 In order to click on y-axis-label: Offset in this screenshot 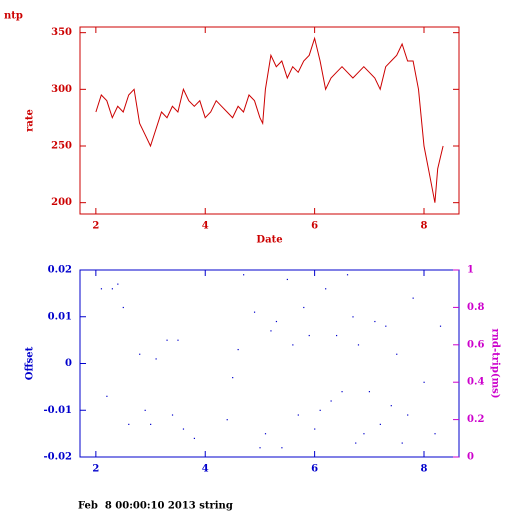, I will do `click(30, 363)`.